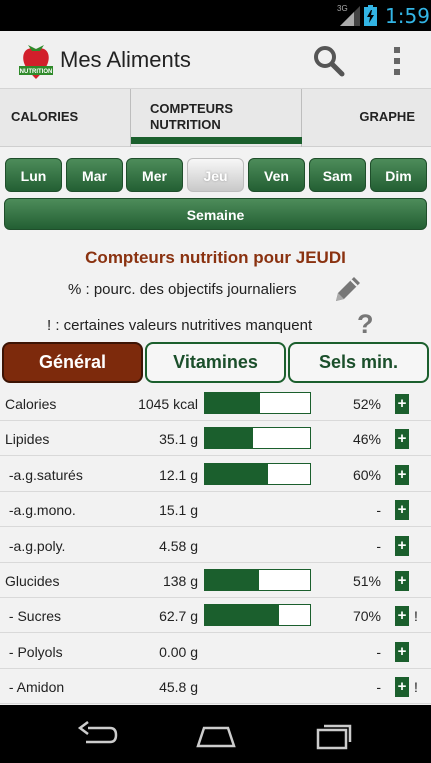  What do you see at coordinates (335, 735) in the screenshot?
I see `recent-apps-icon` at bounding box center [335, 735].